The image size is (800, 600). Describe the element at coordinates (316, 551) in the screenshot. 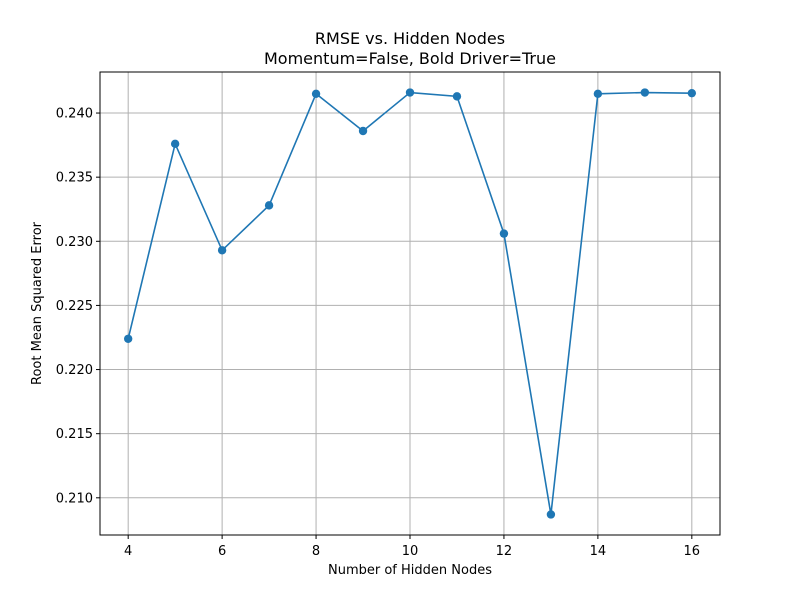

I see `x-tick-label: 8` at that location.